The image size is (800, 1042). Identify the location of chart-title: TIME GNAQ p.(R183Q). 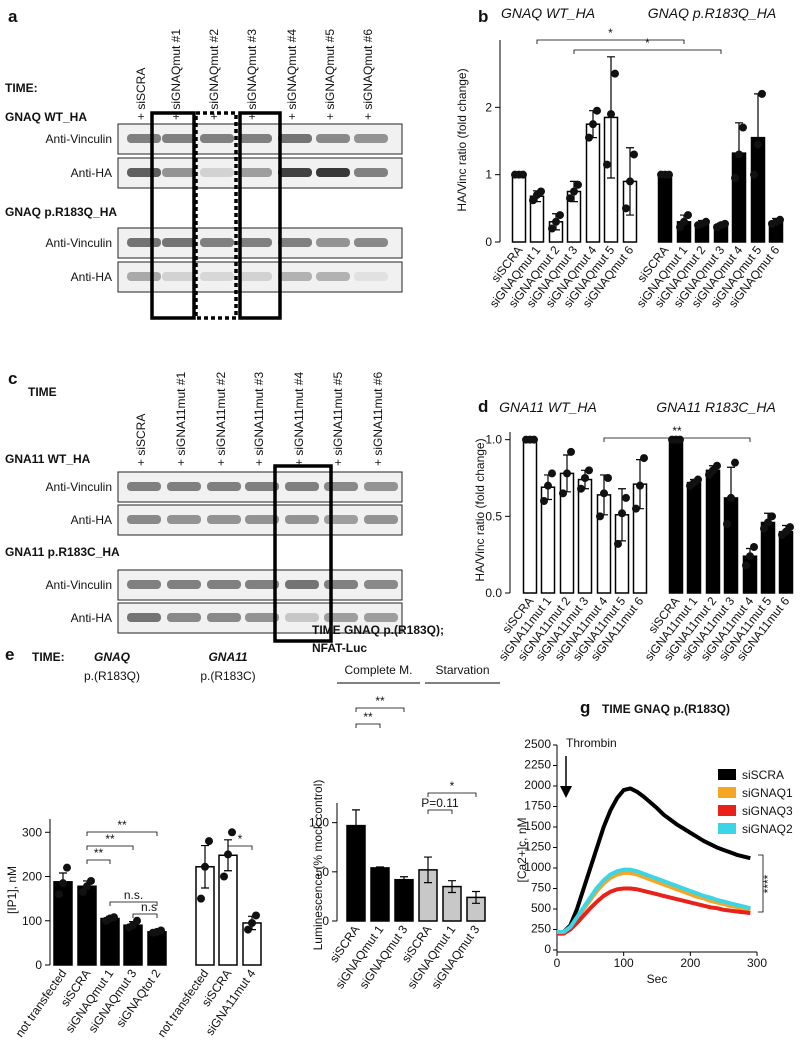
(666, 709).